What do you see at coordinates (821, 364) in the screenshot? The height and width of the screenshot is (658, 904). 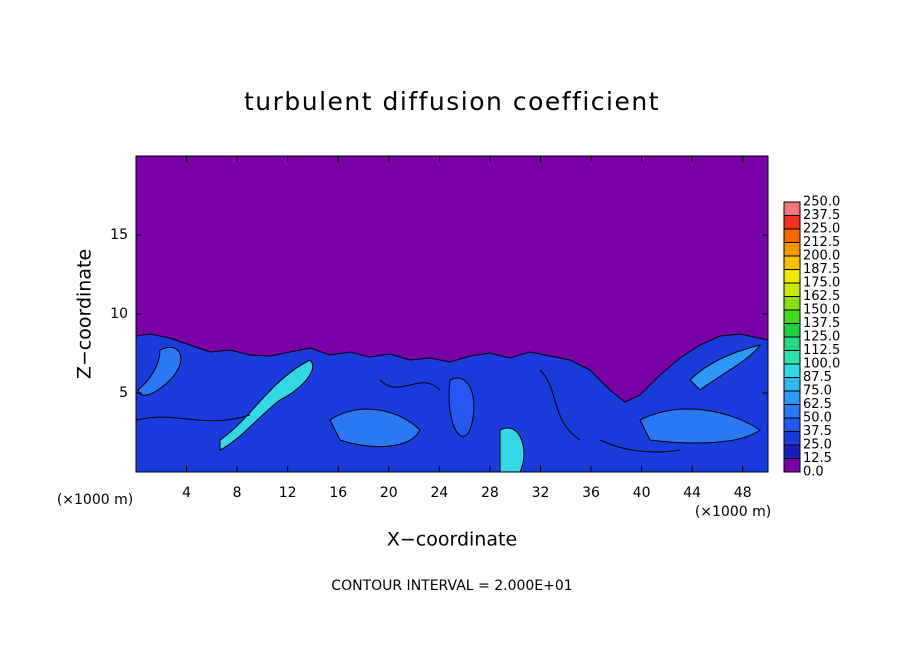 I see `colorbar-label: 100.0` at bounding box center [821, 364].